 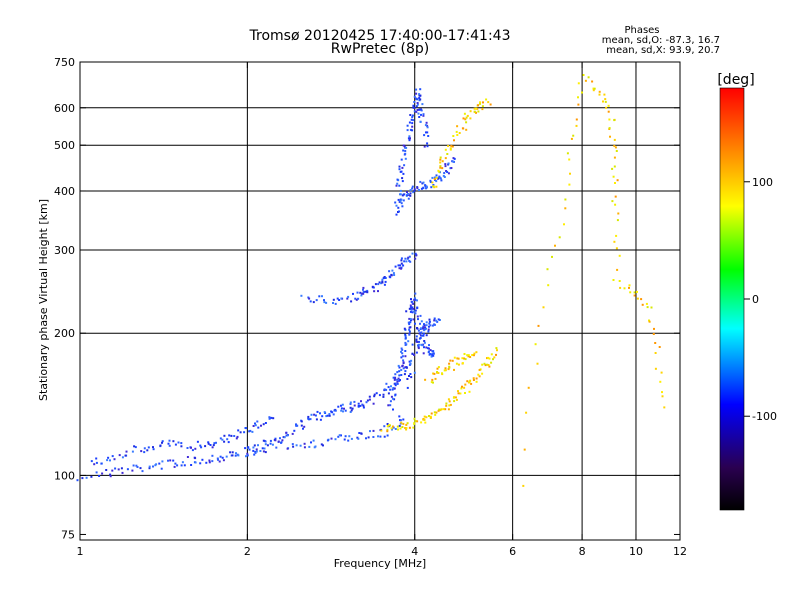 I want to click on y-tick-label: 75, so click(x=68, y=534).